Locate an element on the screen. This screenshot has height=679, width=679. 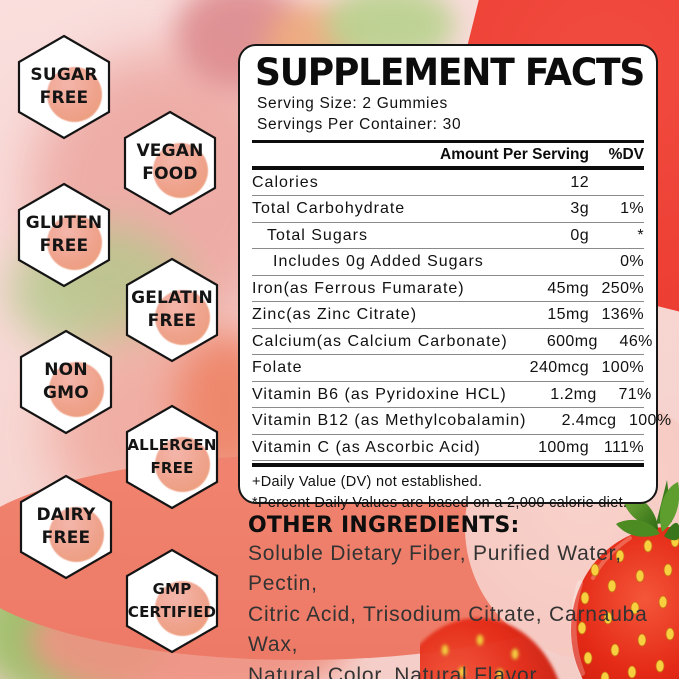
table-row: Calcium(as Calcium Carbonate) 600mg 46% is located at coordinates (452, 342).